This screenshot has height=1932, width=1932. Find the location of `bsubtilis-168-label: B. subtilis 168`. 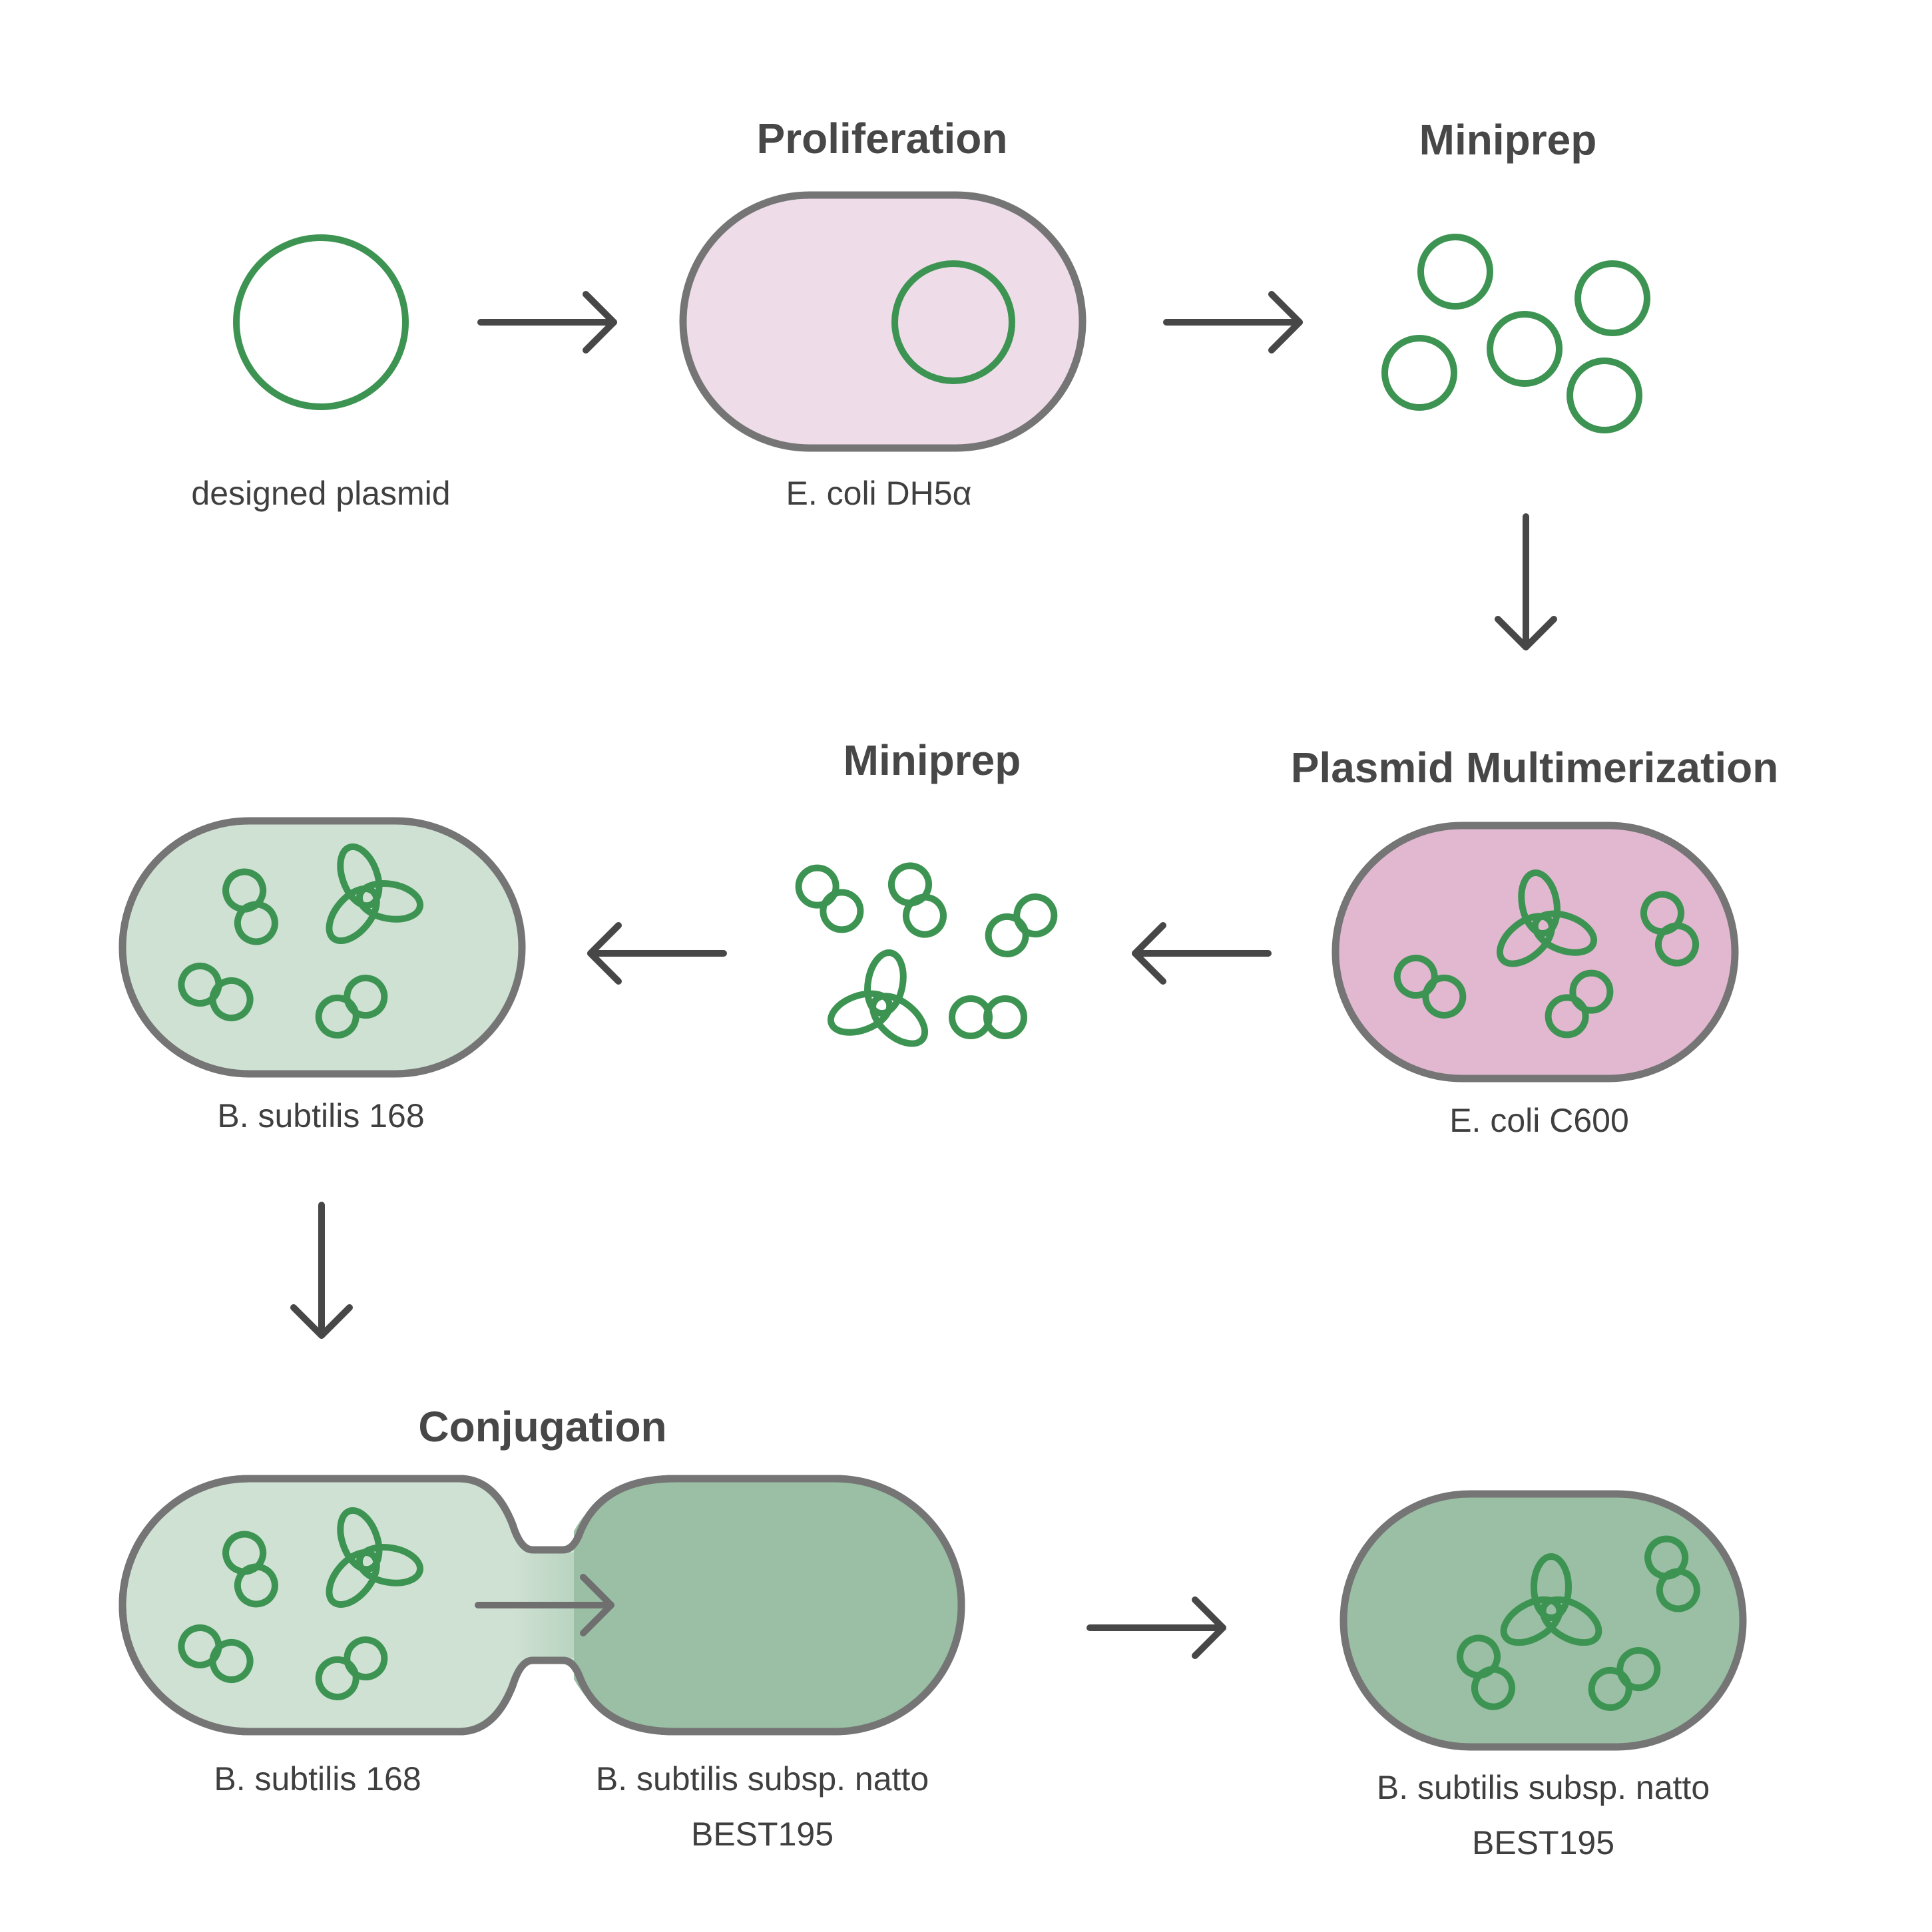

bsubtilis-168-label: B. subtilis 168 is located at coordinates (320, 1115).